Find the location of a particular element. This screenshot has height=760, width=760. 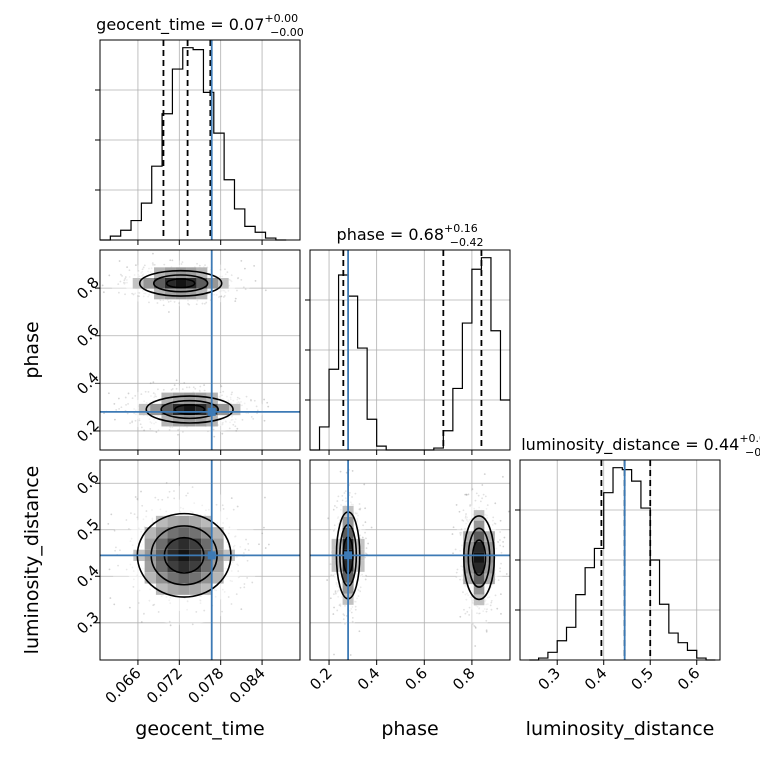

title-phase: phase = 0.68+0.16 −0.42 is located at coordinates (410, 235).